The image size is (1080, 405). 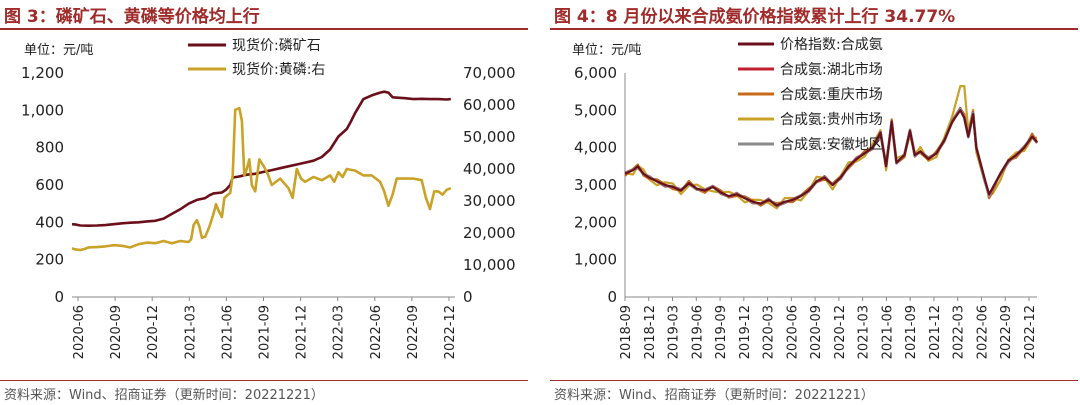 What do you see at coordinates (376, 332) in the screenshot?
I see `left-x-tick-label: 2022-06` at bounding box center [376, 332].